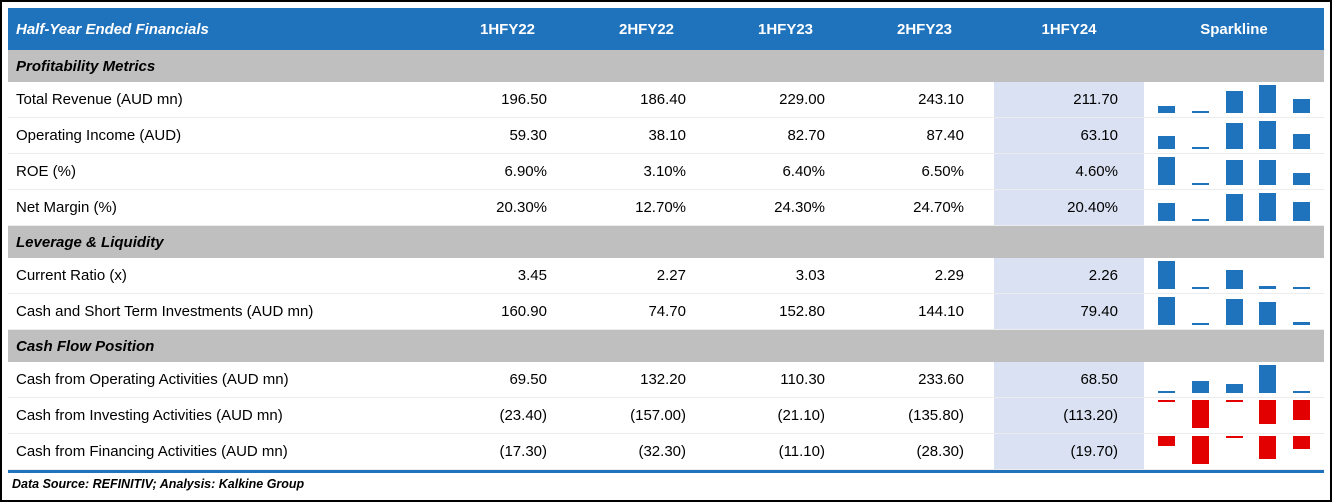 This screenshot has height=502, width=1332. What do you see at coordinates (799, 207) in the screenshot?
I see `metric-value: 24.30%` at bounding box center [799, 207].